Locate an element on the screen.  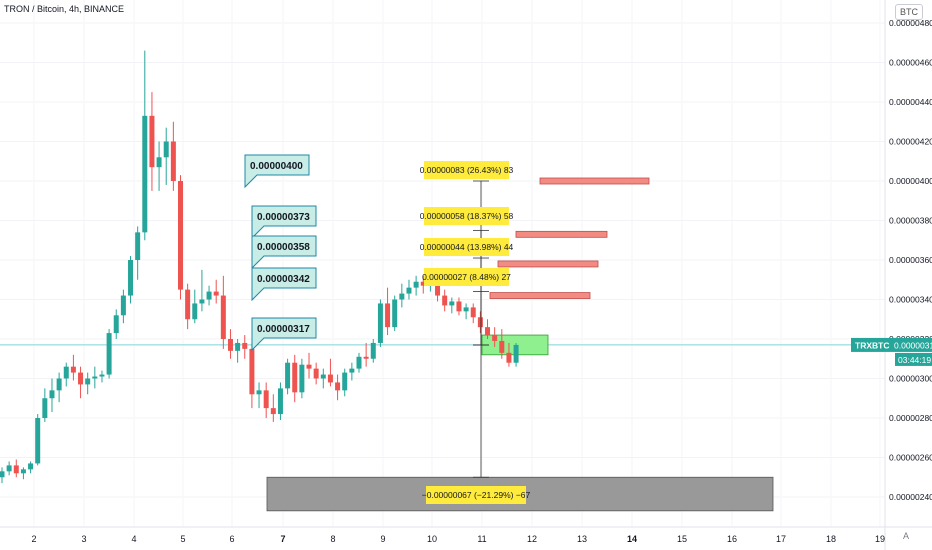
price-tick-label: 0.00000480 is located at coordinates (910, 23).